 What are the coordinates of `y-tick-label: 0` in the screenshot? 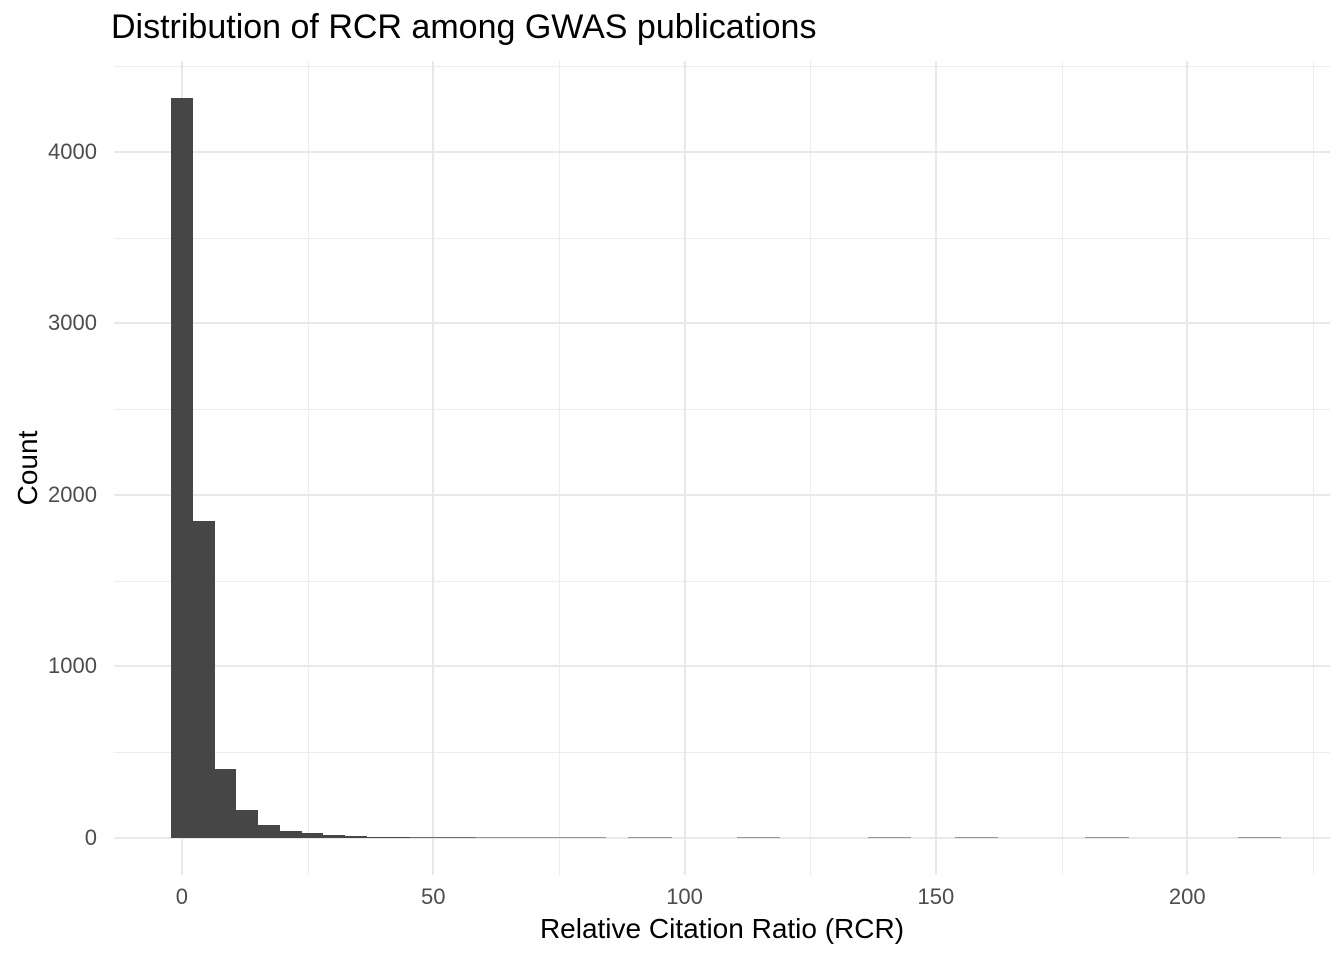 It's located at (90, 837).